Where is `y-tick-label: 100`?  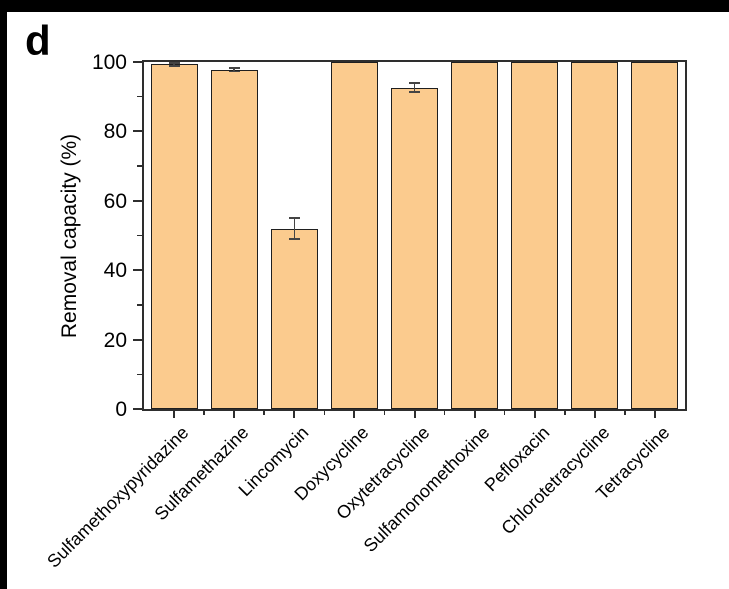
y-tick-label: 100 is located at coordinates (109, 62).